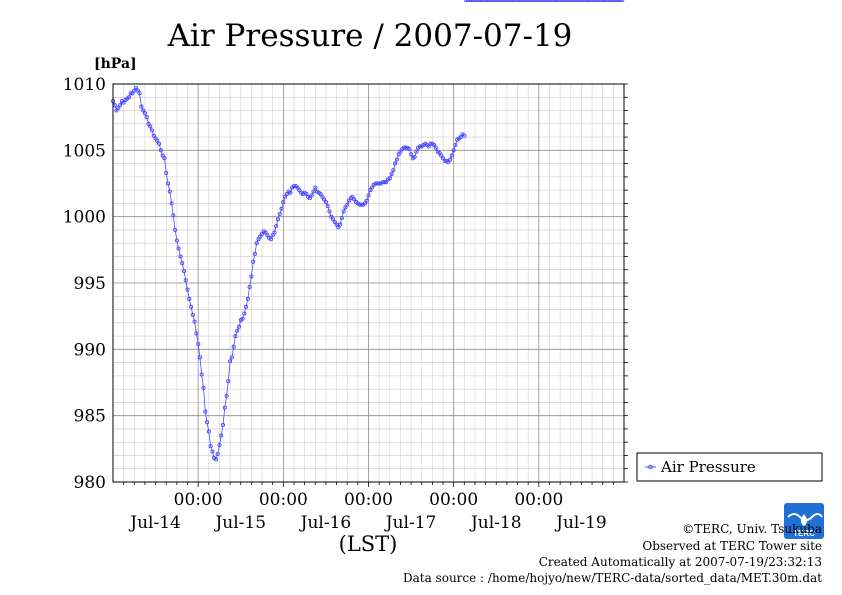  What do you see at coordinates (580, 523) in the screenshot?
I see `x-tick-day-label: Jul-19` at bounding box center [580, 523].